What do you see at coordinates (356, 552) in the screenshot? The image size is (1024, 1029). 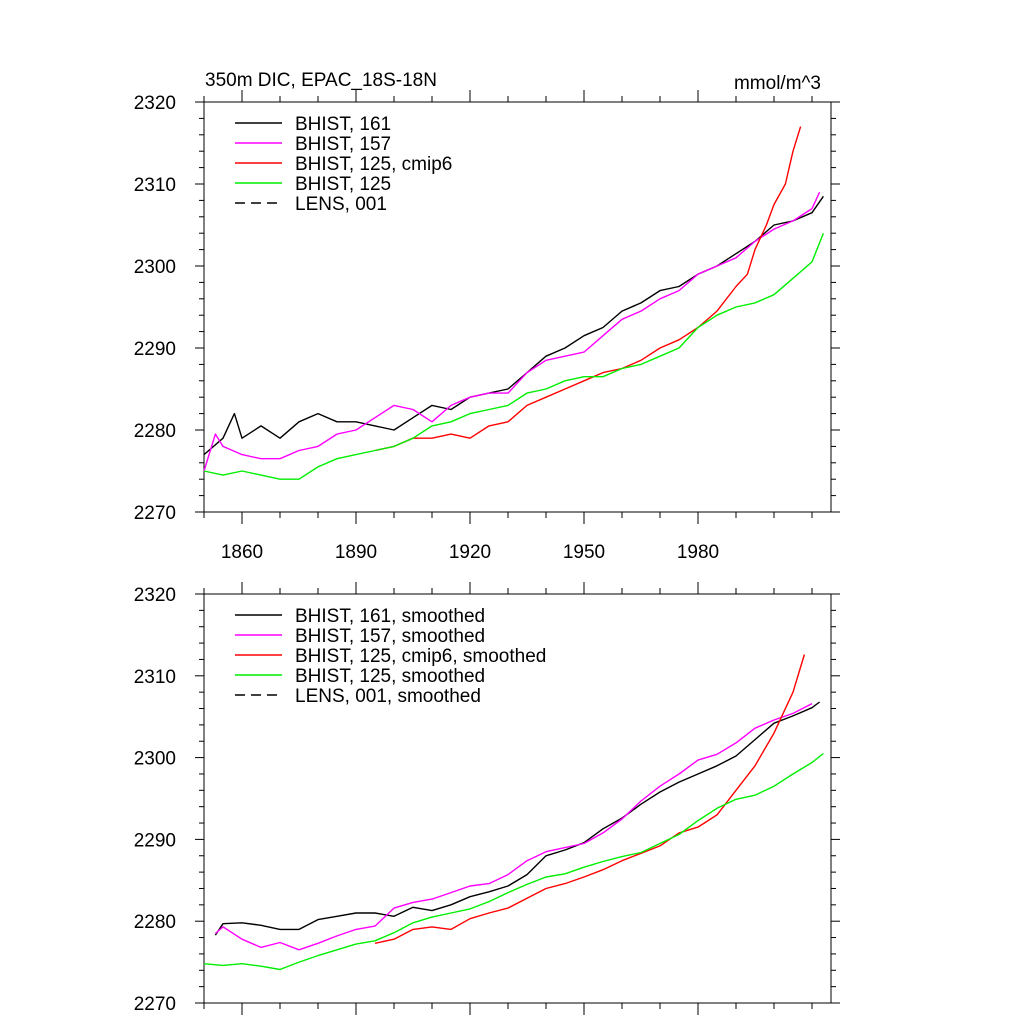 I see `x-tick-label: 1890` at bounding box center [356, 552].